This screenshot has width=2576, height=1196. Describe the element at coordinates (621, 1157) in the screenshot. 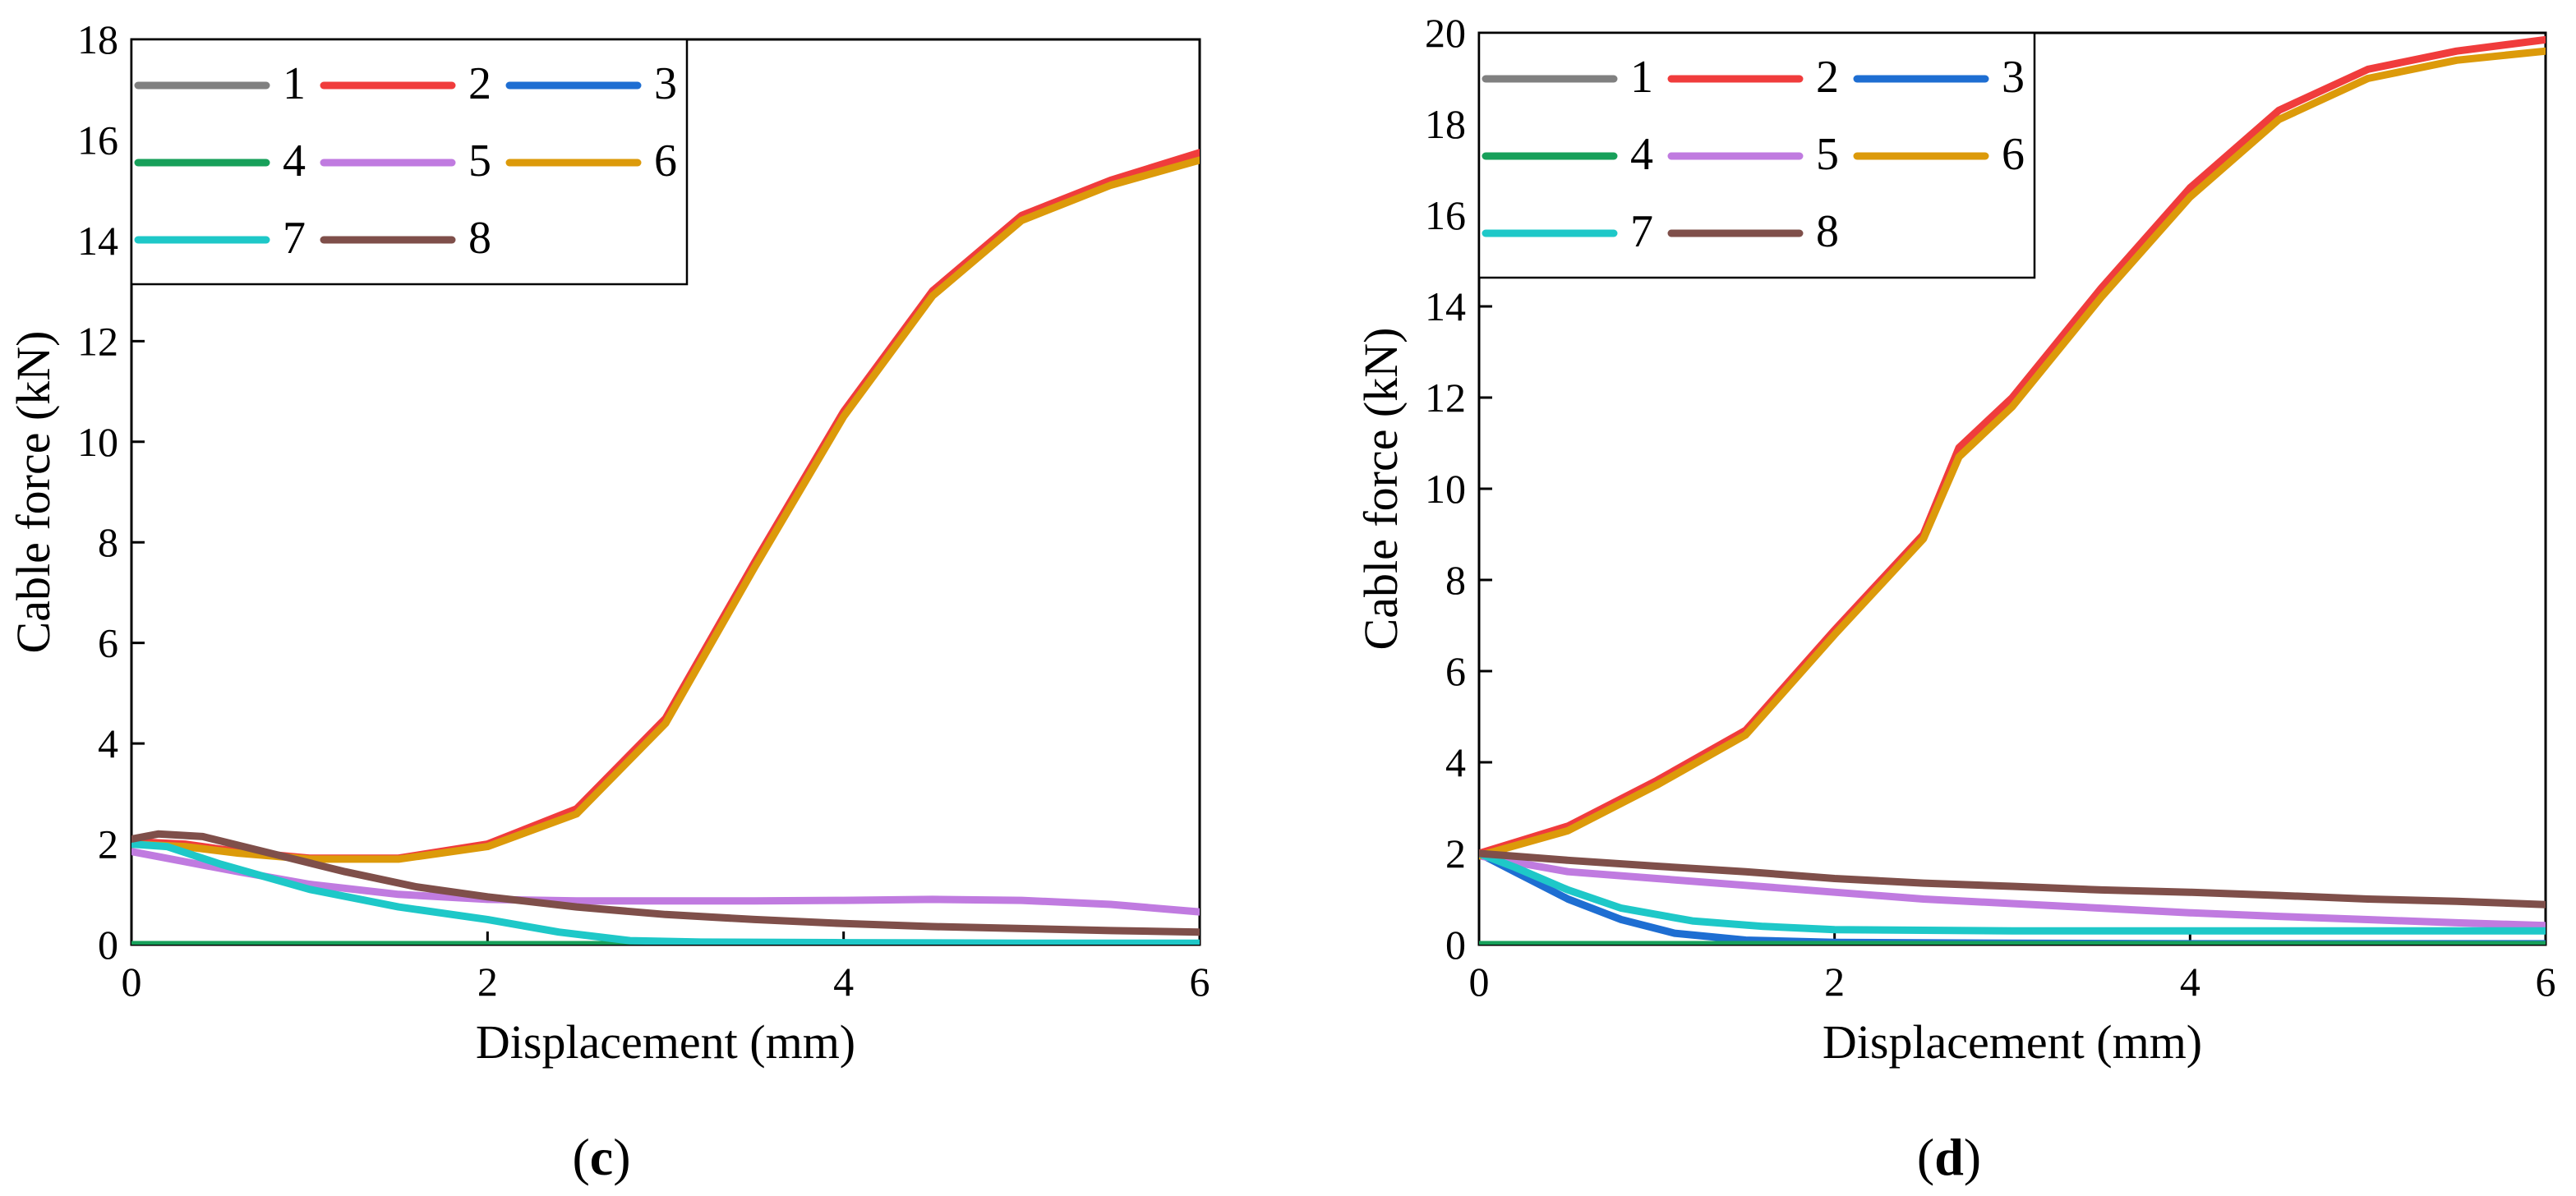

I see `panel-label-c-close: )` at that location.